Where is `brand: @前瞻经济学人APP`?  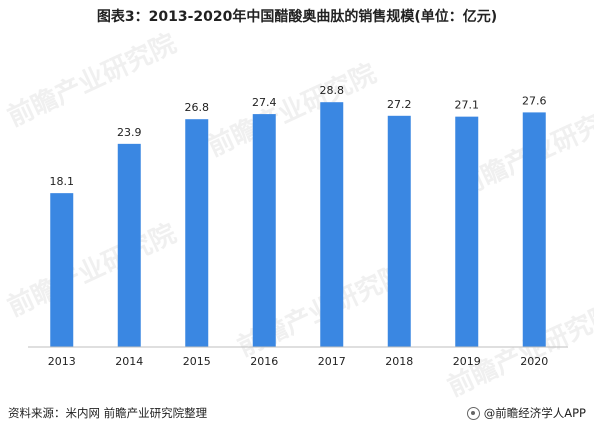 brand: @前瞻经济学人APP is located at coordinates (526, 413).